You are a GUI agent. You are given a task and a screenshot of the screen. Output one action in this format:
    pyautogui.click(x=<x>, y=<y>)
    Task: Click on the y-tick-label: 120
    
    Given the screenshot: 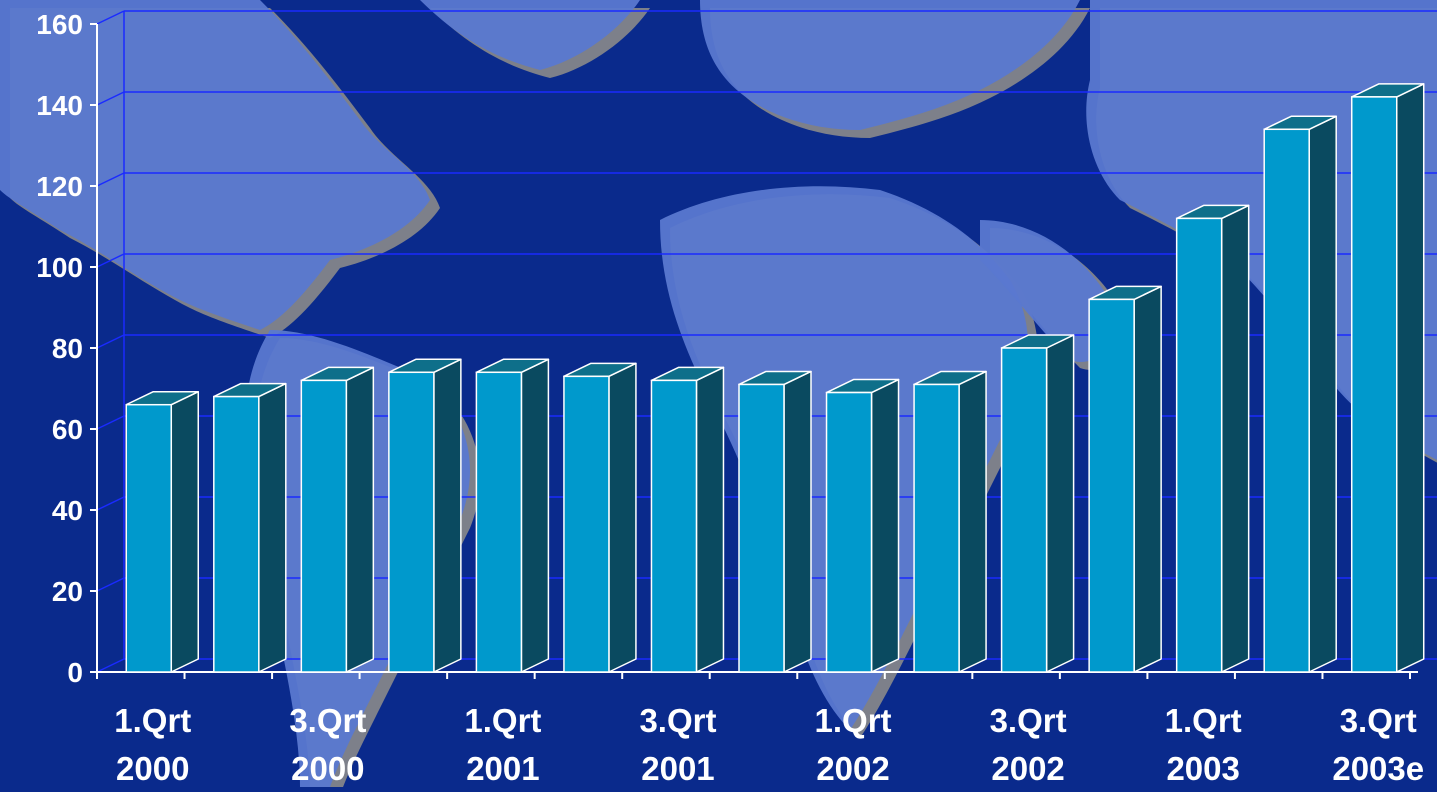 What is the action you would take?
    pyautogui.click(x=59, y=186)
    